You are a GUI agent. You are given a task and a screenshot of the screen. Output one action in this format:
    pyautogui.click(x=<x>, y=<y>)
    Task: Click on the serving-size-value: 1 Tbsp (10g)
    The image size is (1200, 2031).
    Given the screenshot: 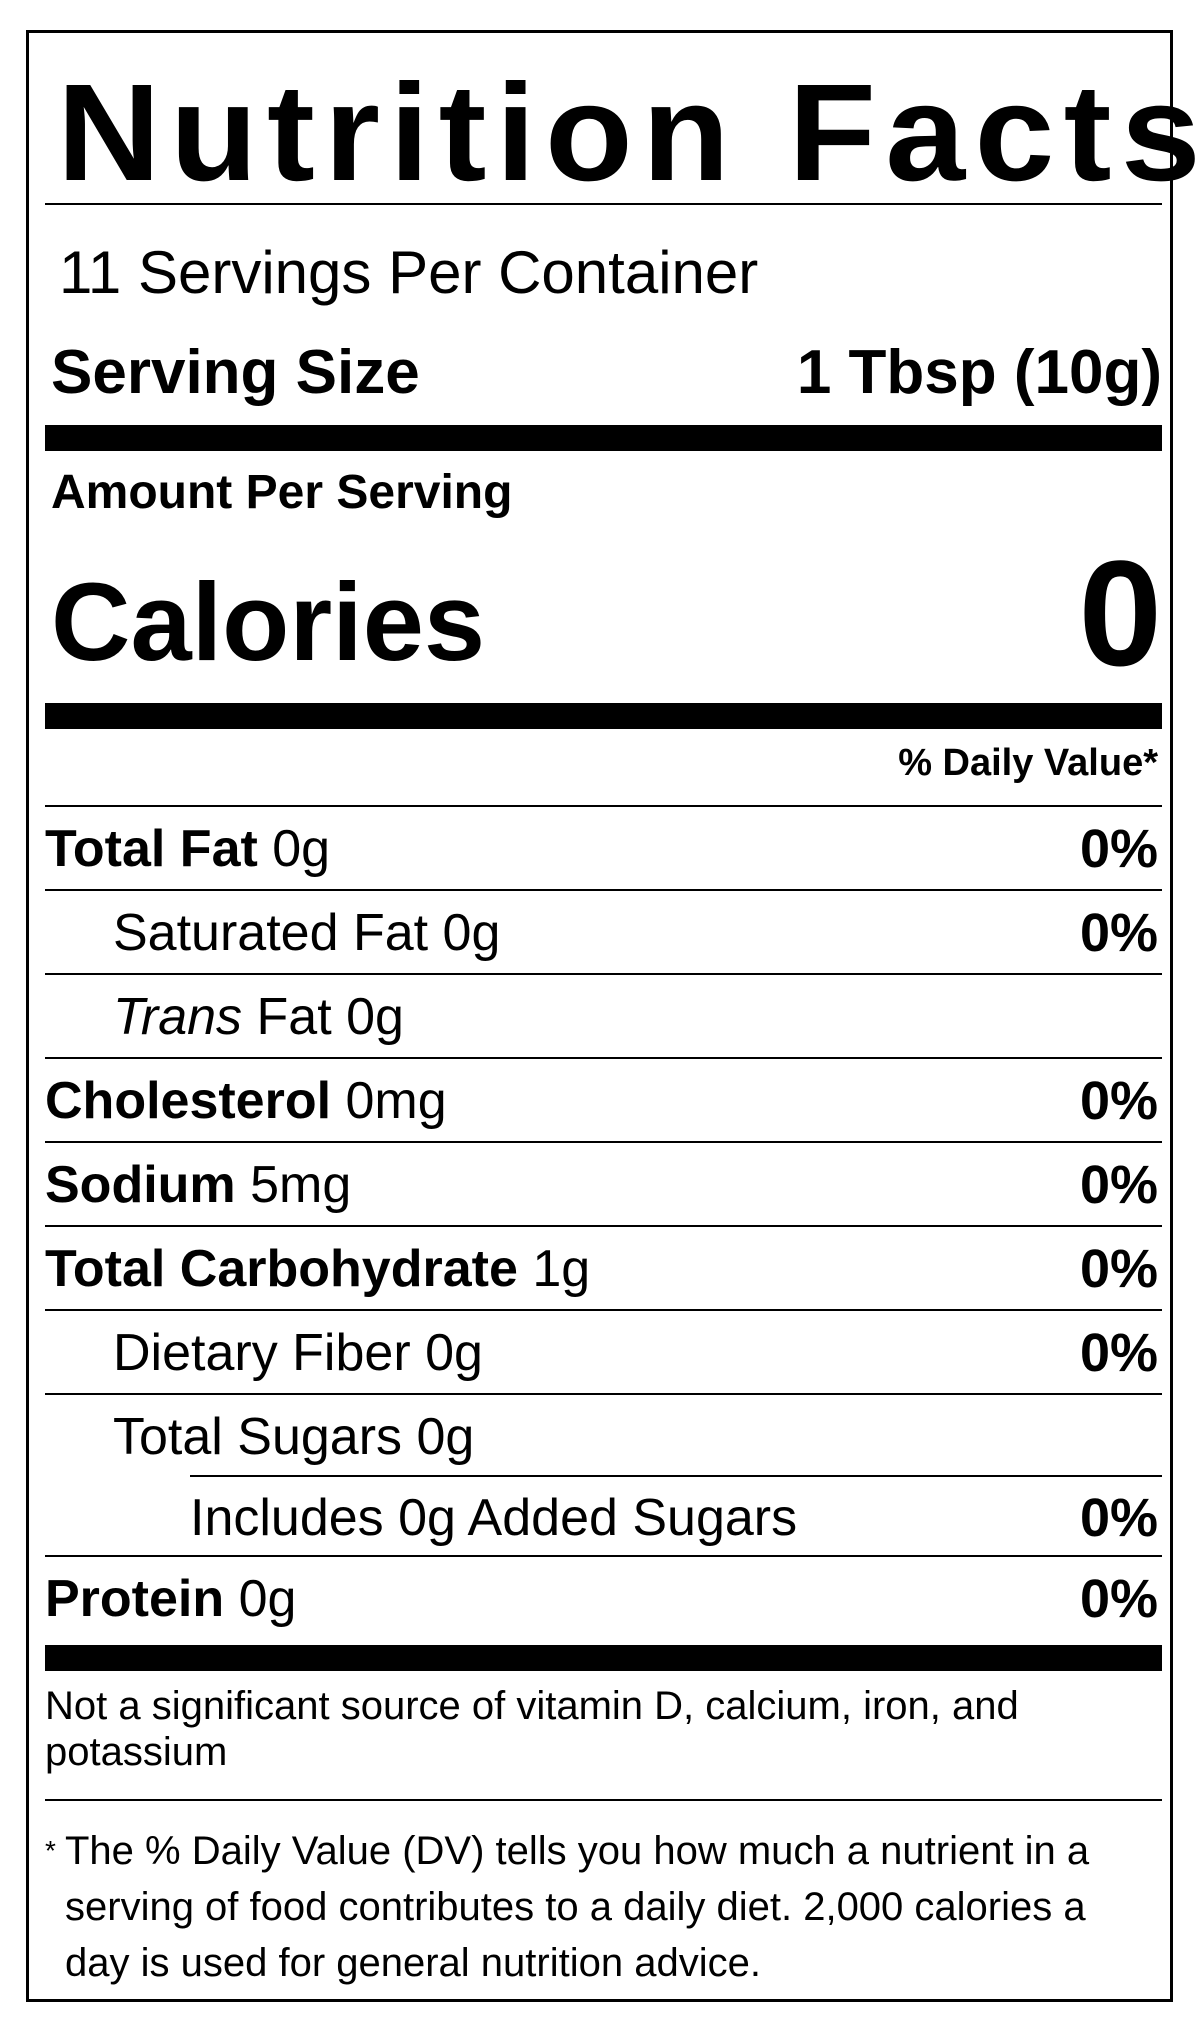 What is the action you would take?
    pyautogui.click(x=979, y=372)
    